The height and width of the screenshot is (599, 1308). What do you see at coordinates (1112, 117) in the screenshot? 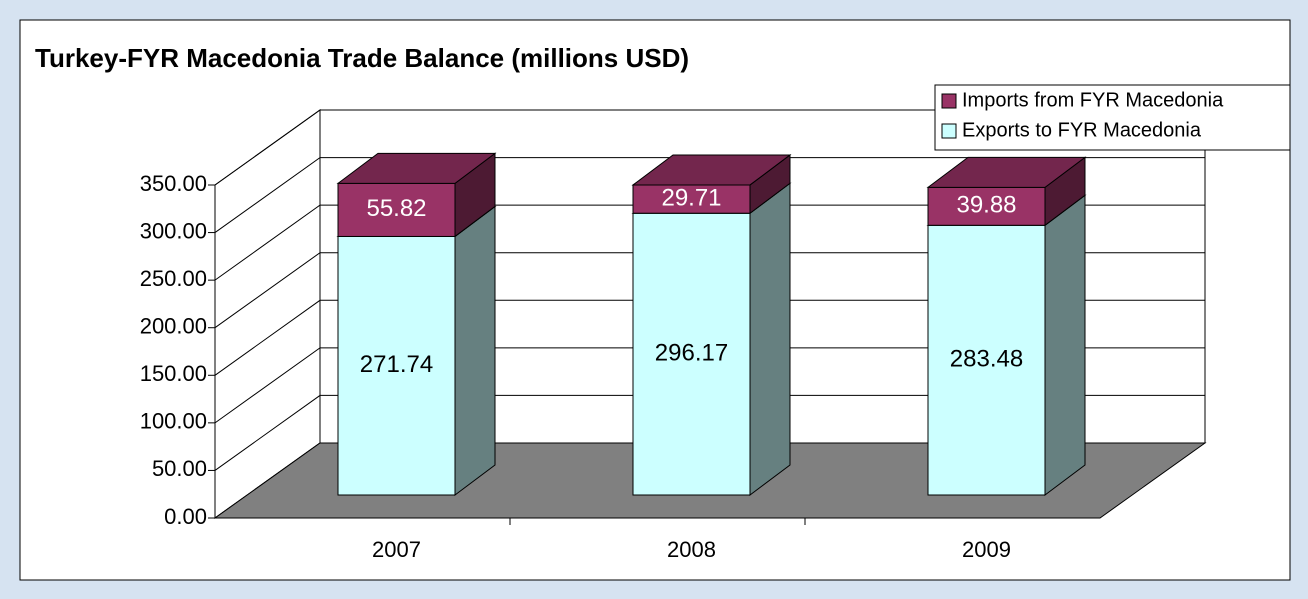
I see `legend` at bounding box center [1112, 117].